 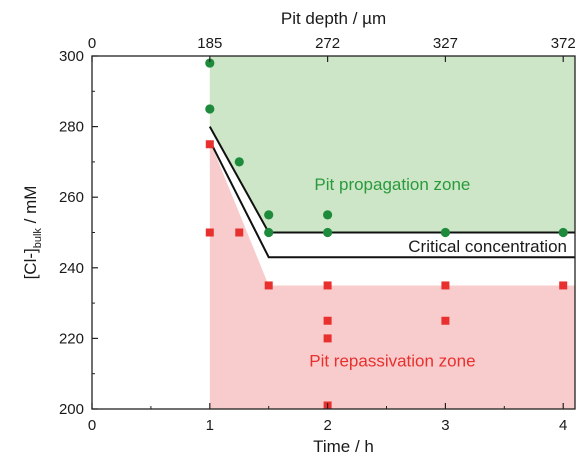 I want to click on x-tick-label: 0, so click(x=92, y=425).